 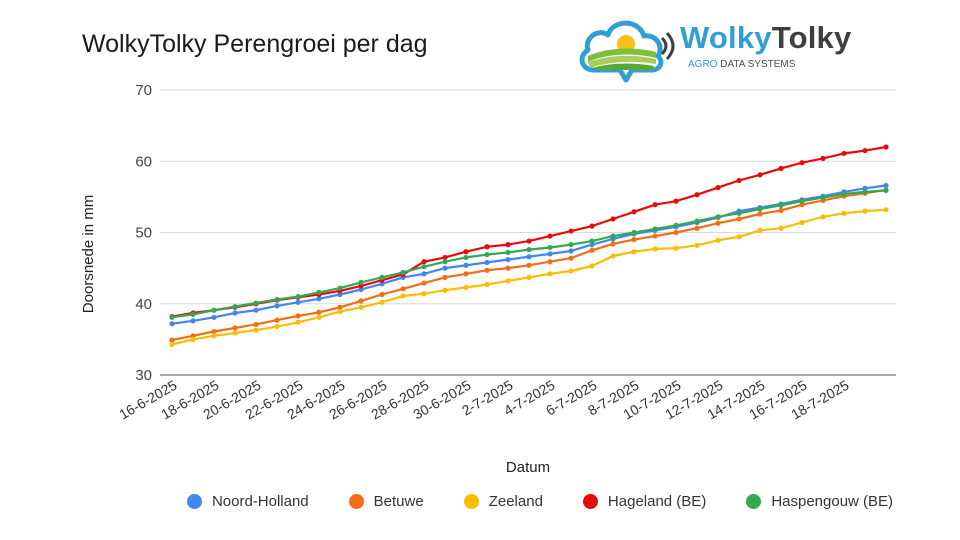 I want to click on legend-item: Hageland (BE), so click(x=644, y=501).